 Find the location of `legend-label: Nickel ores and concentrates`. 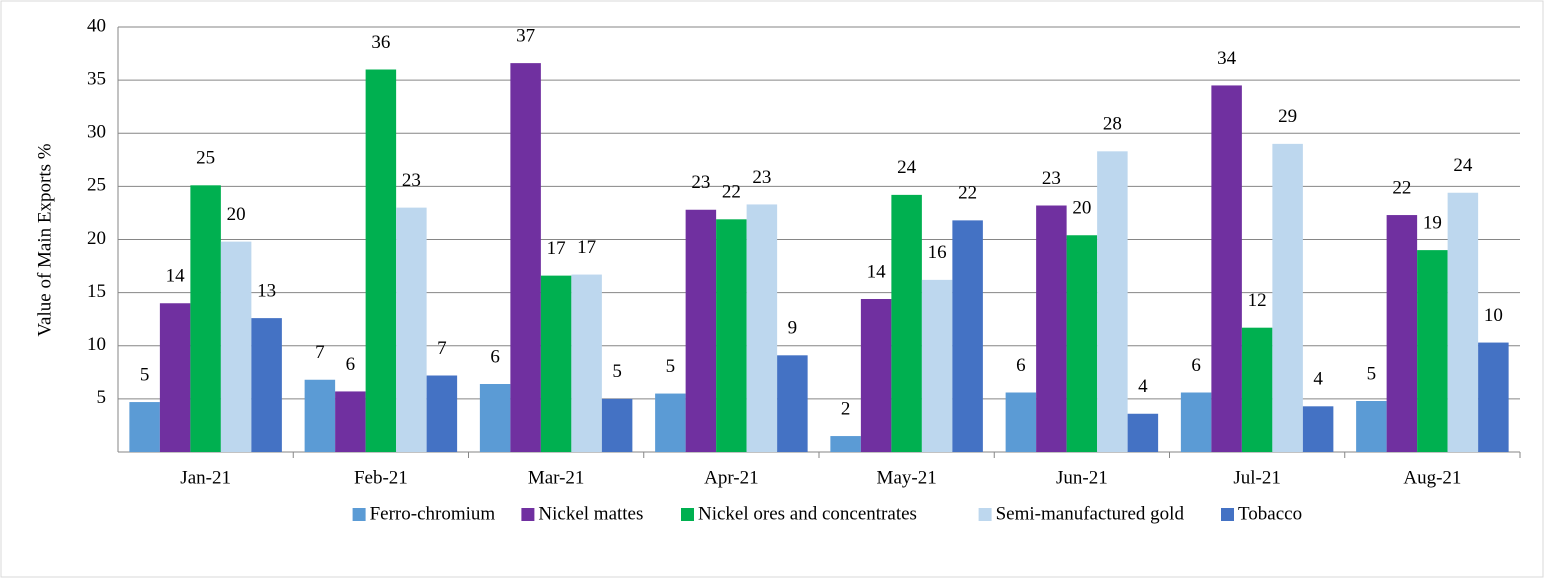

legend-label: Nickel ores and concentrates is located at coordinates (807, 513).